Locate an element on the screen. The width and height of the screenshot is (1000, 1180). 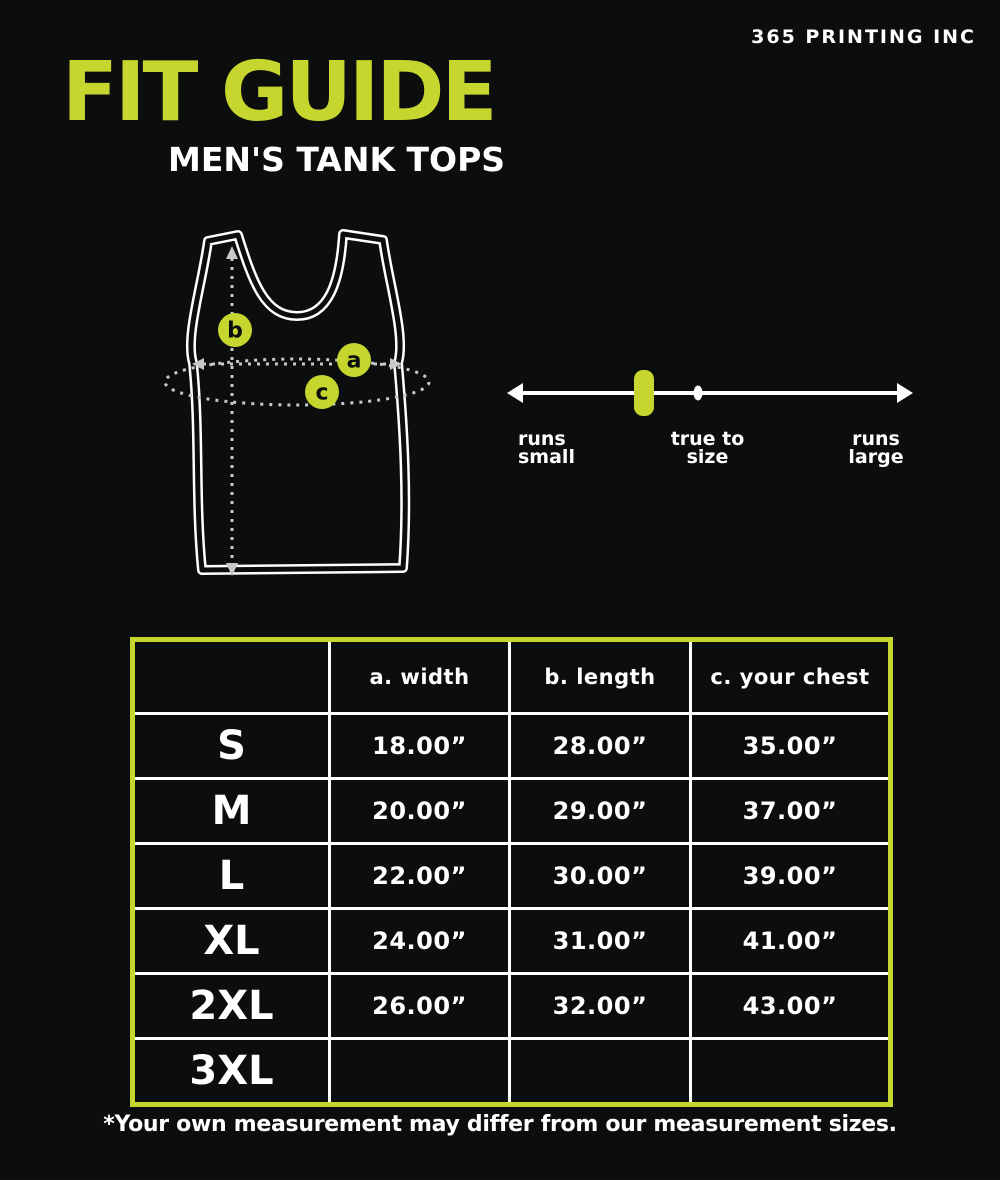
col-header-width: a. width is located at coordinates (419, 676).